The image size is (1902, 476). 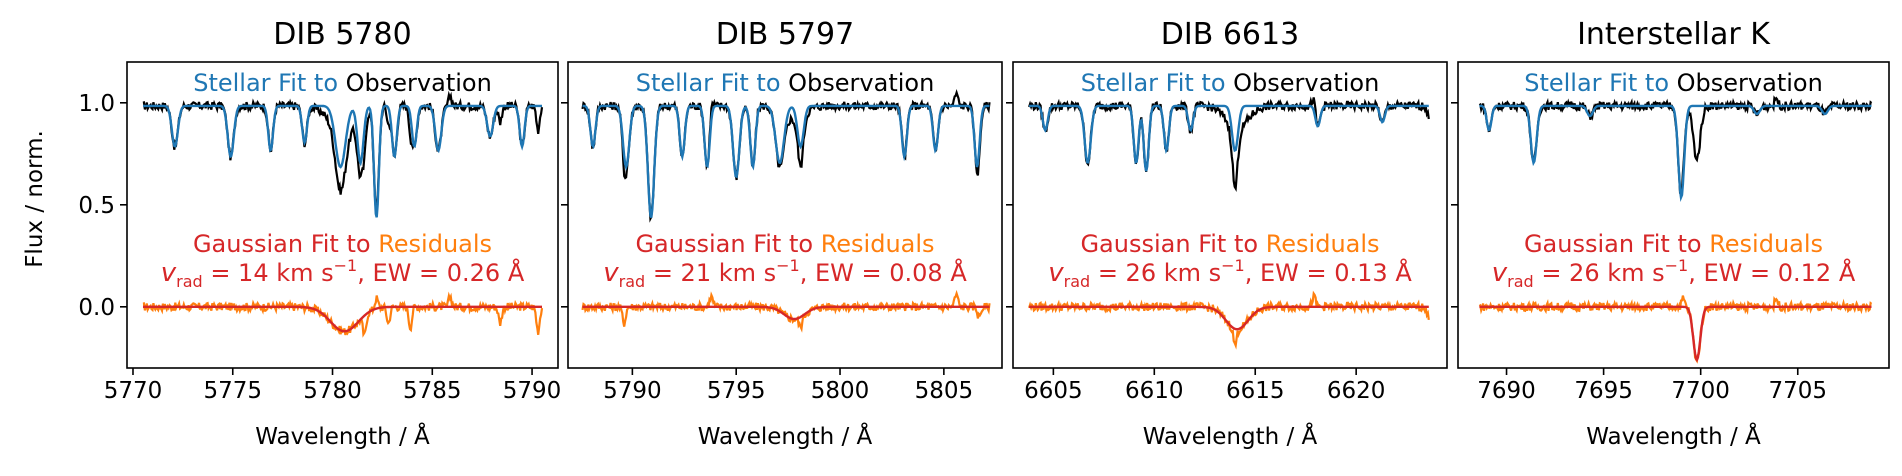 I want to click on x-tick-label: 7700, so click(x=1700, y=391).